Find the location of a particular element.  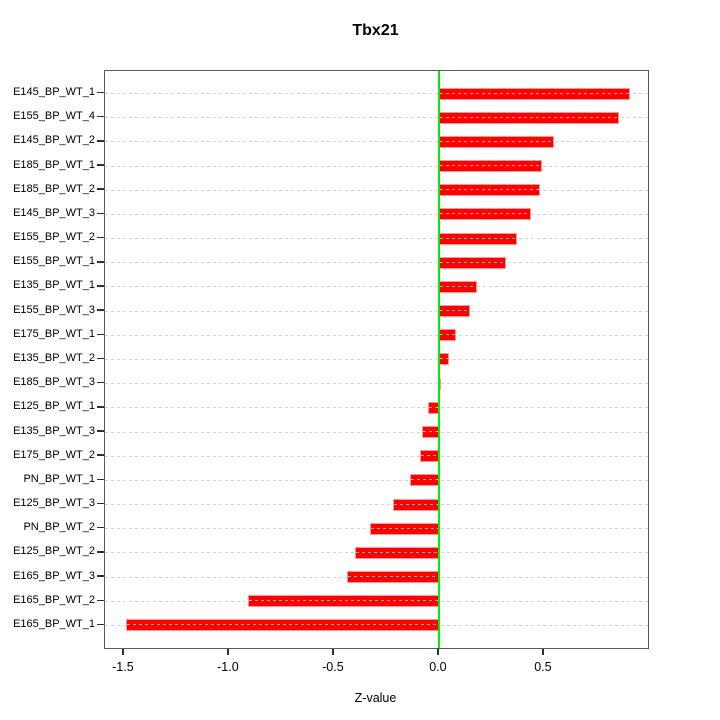

x-tick-label: -0.5 is located at coordinates (333, 667).